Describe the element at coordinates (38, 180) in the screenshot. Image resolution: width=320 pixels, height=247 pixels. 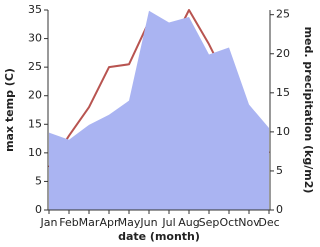
I see `y-tick-label: 5` at that location.